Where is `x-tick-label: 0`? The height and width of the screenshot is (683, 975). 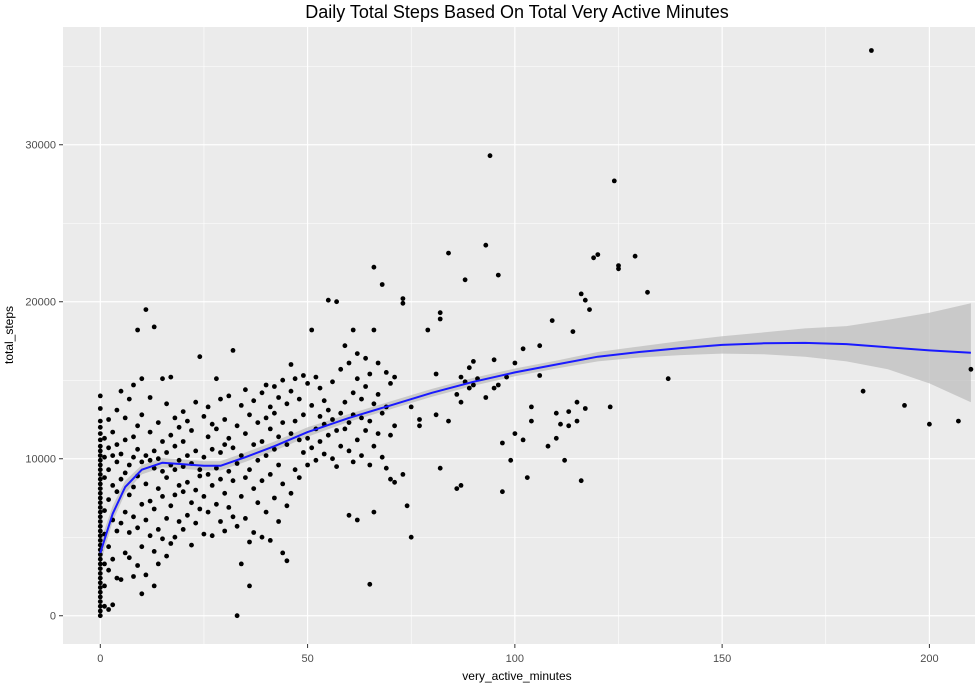
x-tick-label: 0 is located at coordinates (100, 659).